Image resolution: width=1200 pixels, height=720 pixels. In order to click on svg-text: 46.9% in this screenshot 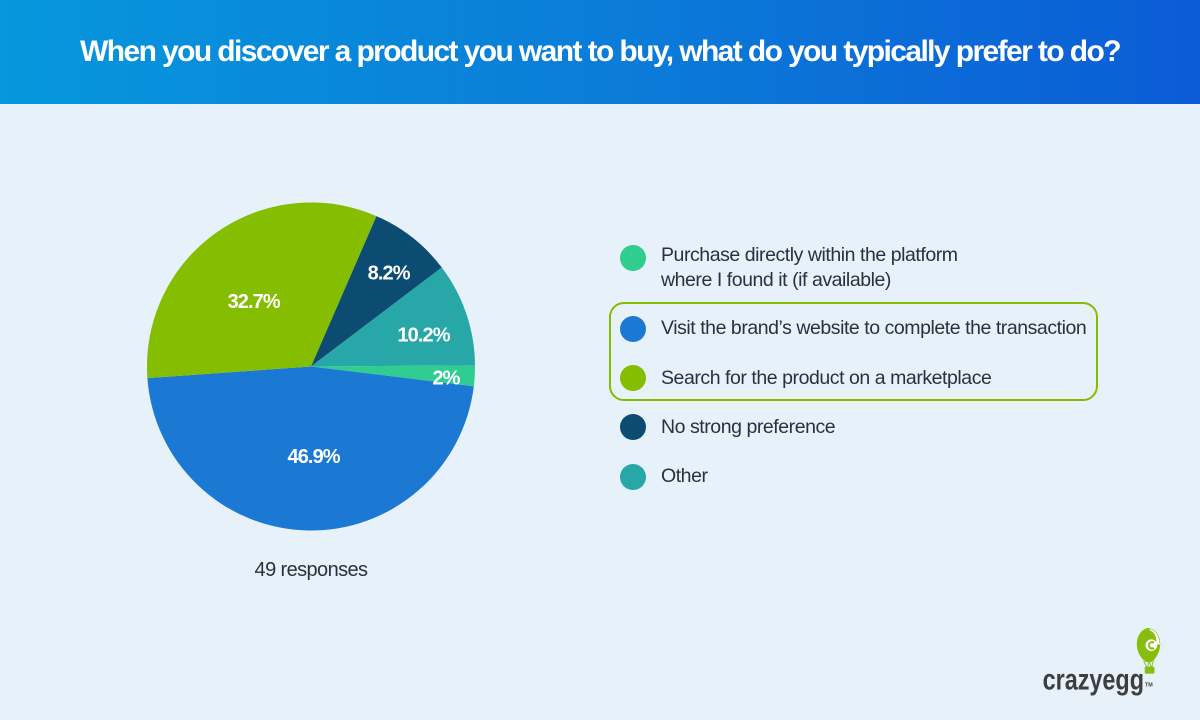, I will do `click(313, 457)`.